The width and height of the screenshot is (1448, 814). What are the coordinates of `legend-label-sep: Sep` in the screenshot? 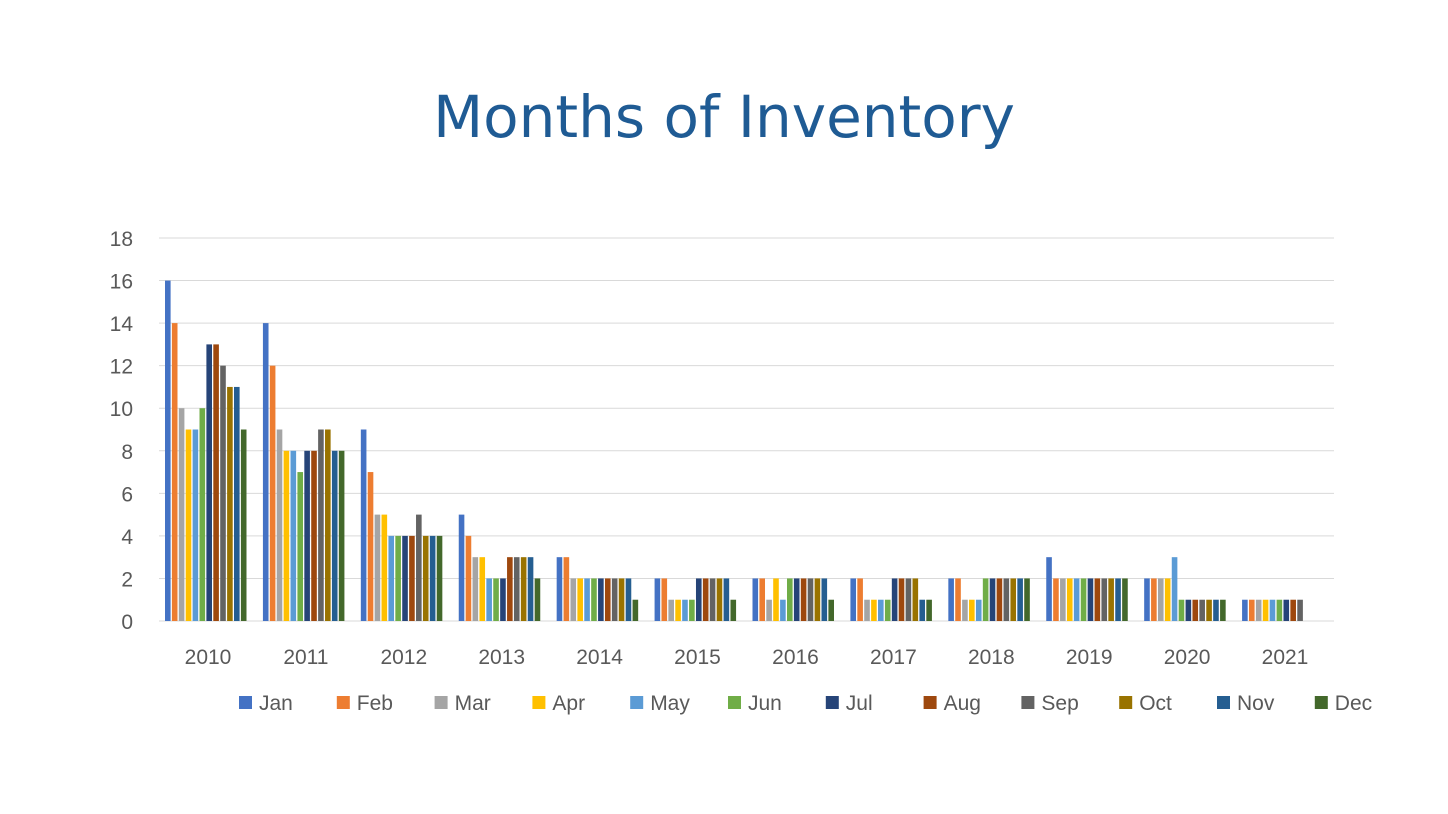 It's located at (1059, 703).